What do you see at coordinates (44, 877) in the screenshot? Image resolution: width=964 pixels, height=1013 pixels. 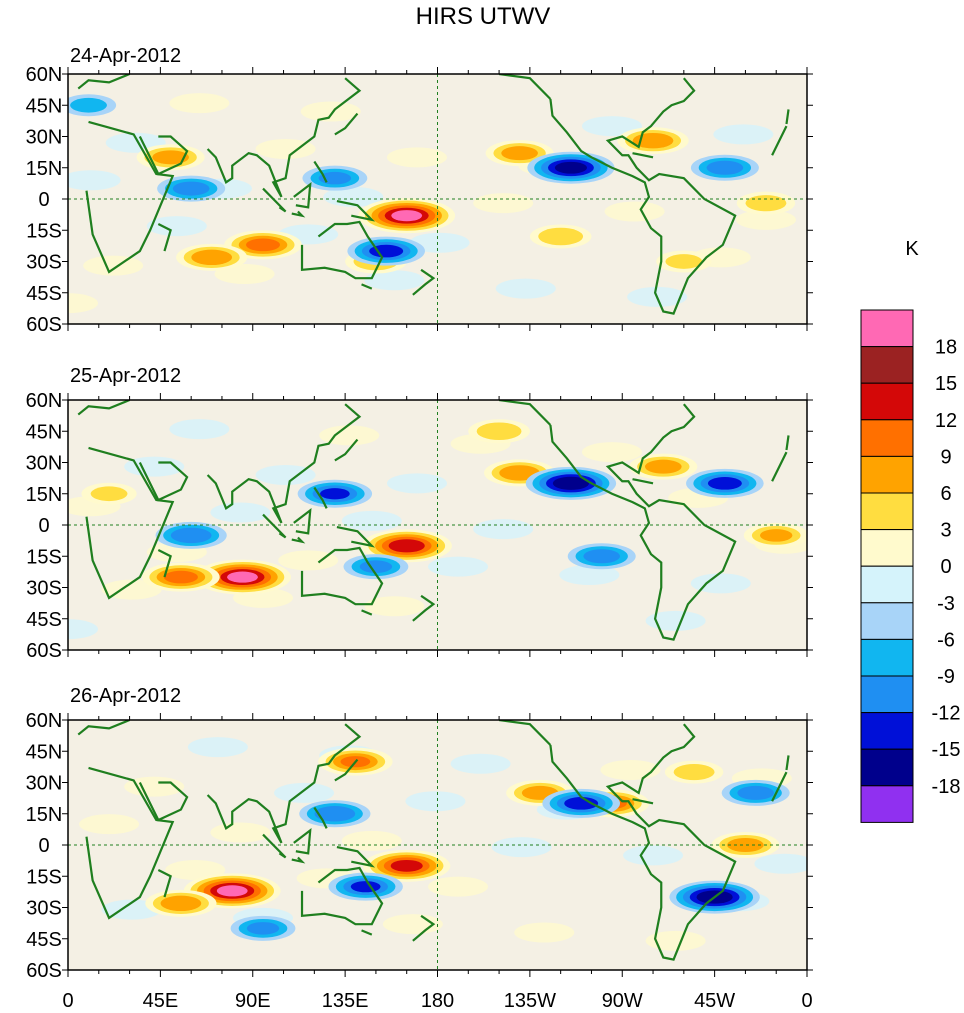 I see `lat-tick-label: 15S` at bounding box center [44, 877].